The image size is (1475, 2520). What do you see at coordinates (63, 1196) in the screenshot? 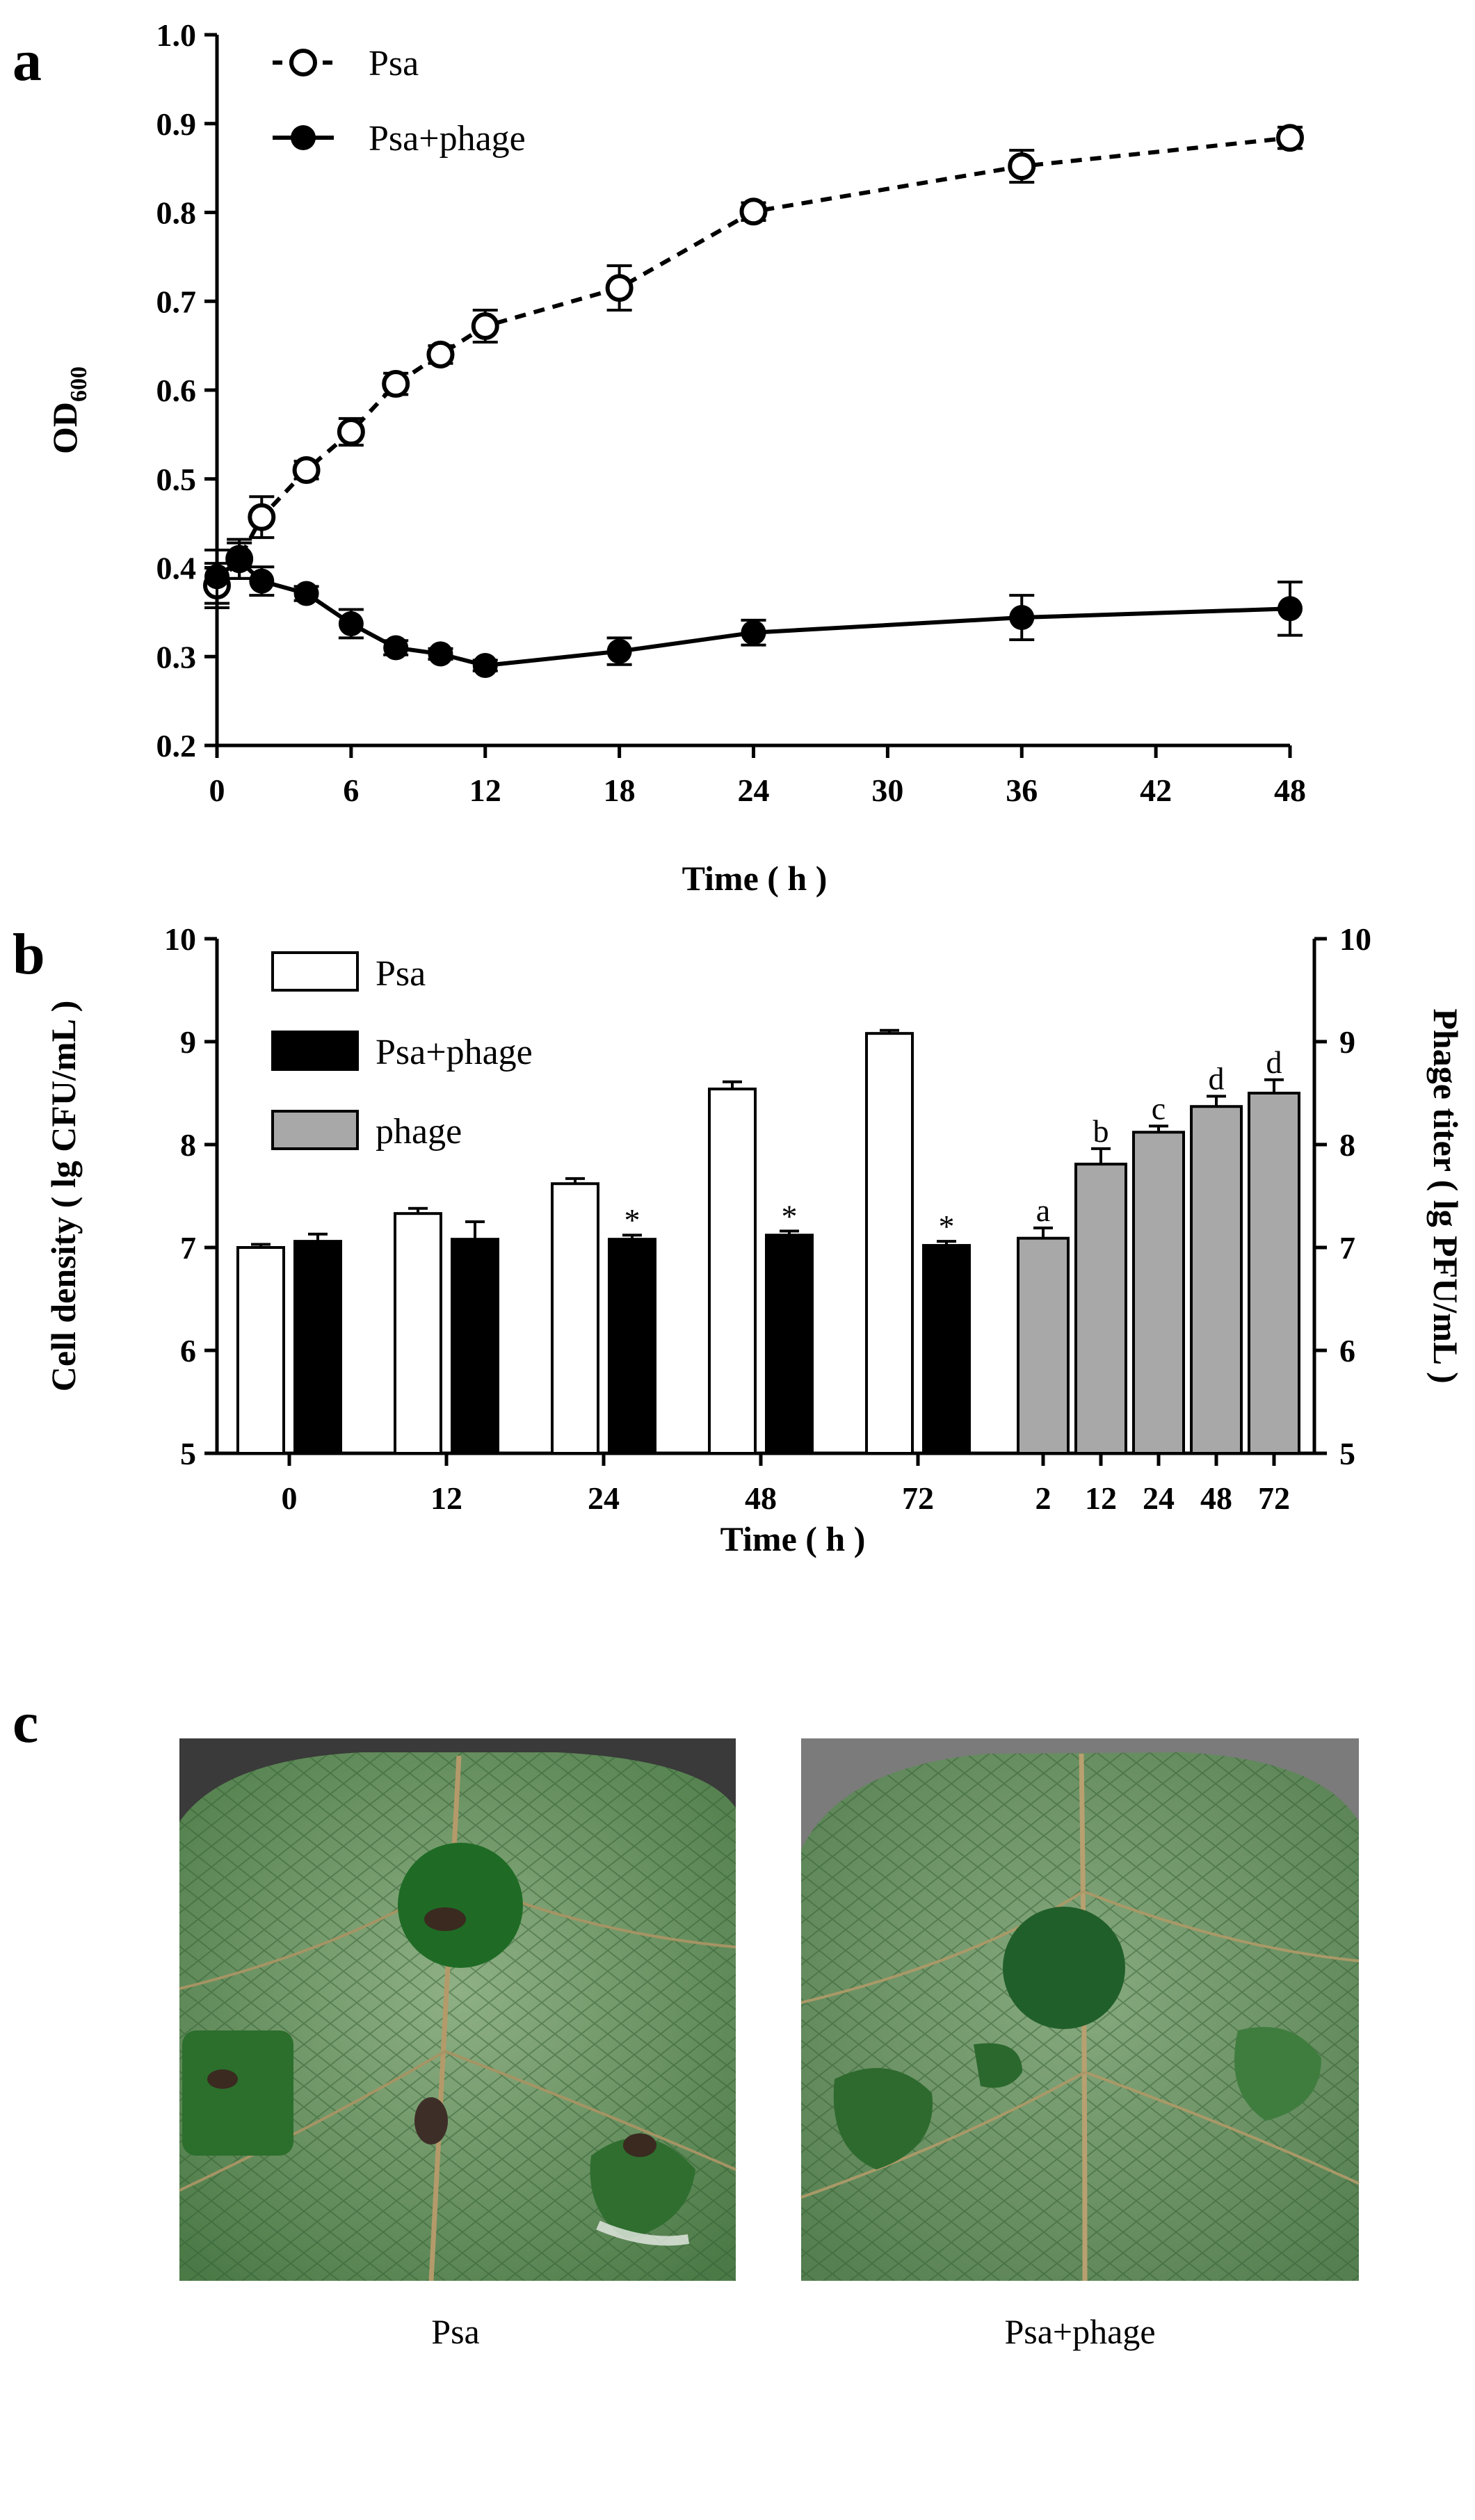
I see `chart-b-y-axis-left-title: Cell density ( lg CFU/mL )` at bounding box center [63, 1196].